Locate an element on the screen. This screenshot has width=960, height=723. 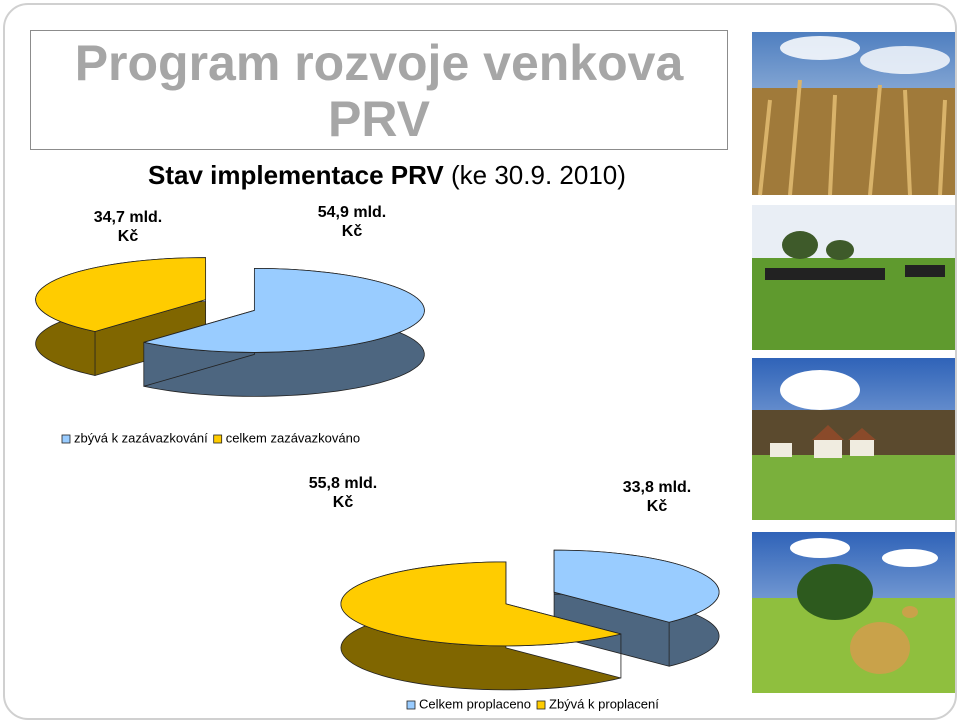
photo-wheat is located at coordinates (853, 114).